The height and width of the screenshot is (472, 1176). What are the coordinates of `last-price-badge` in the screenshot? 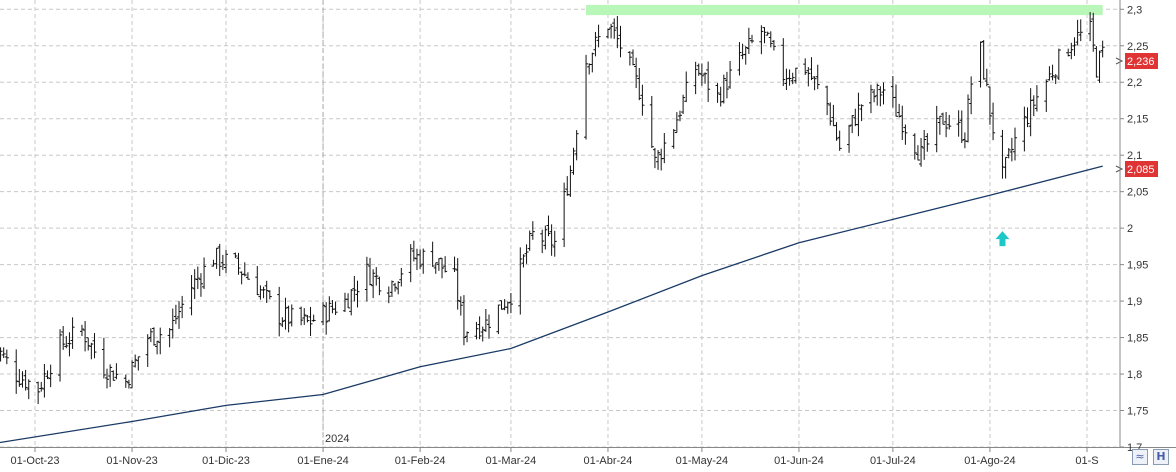 It's located at (1141, 61).